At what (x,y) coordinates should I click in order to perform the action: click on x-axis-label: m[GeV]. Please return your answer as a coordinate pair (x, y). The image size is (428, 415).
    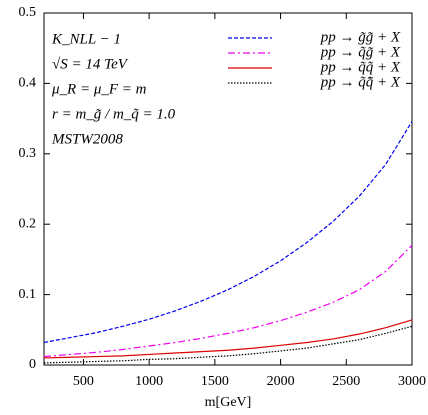
    Looking at the image, I should click on (228, 402).